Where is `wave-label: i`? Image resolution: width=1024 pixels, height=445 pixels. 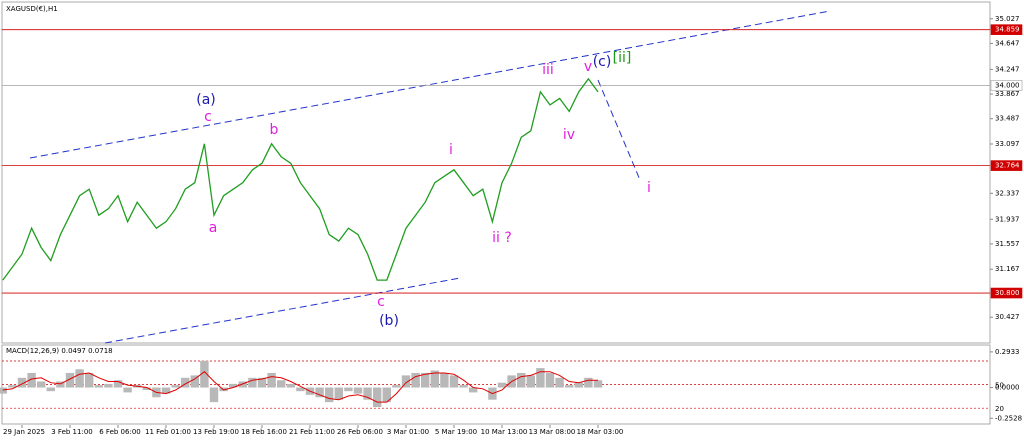 wave-label: i is located at coordinates (451, 150).